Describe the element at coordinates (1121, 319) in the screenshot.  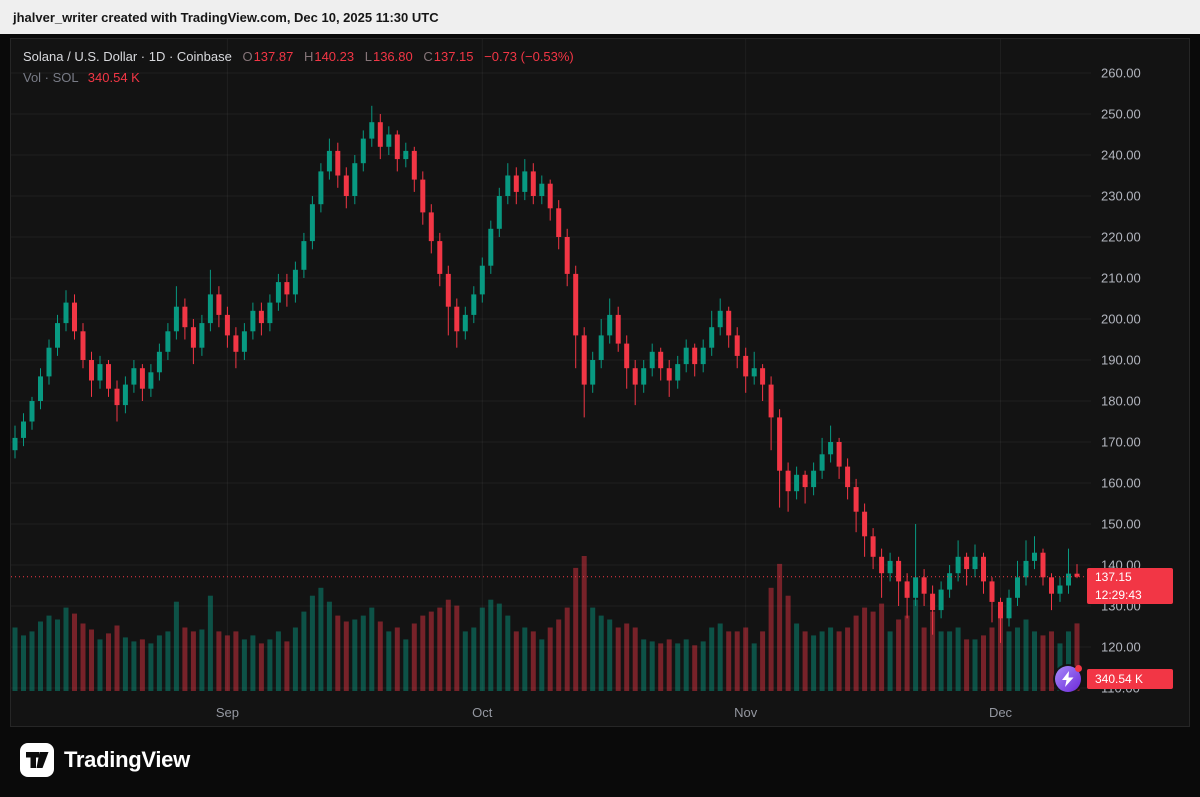
I see `y-axis-label: 200.00` at that location.